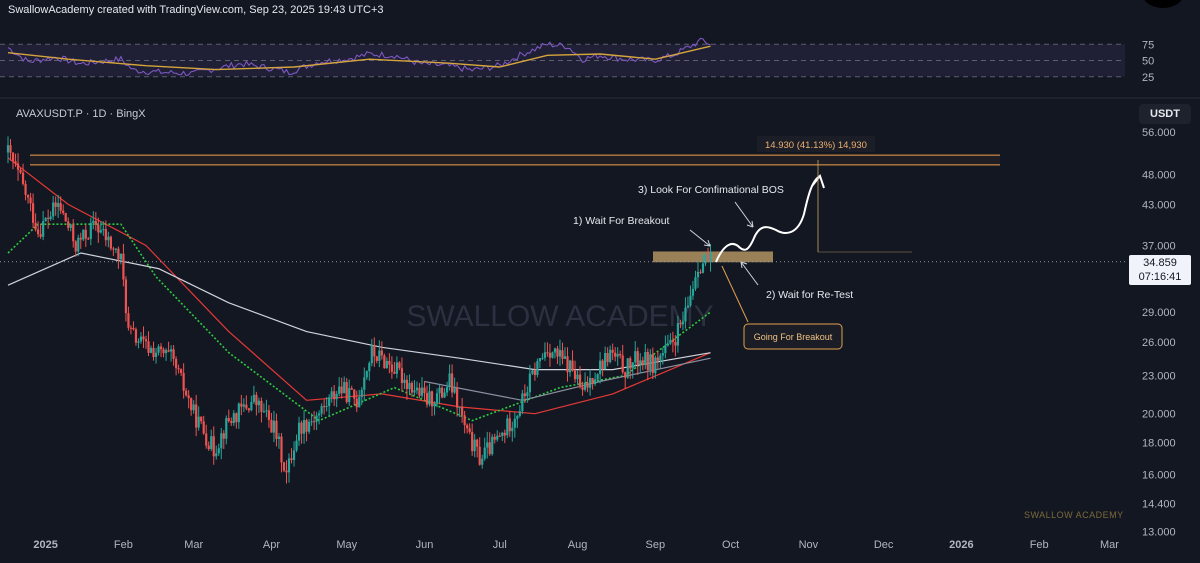  Describe the element at coordinates (1160, 263) in the screenshot. I see `last-price-value: 34.859` at that location.